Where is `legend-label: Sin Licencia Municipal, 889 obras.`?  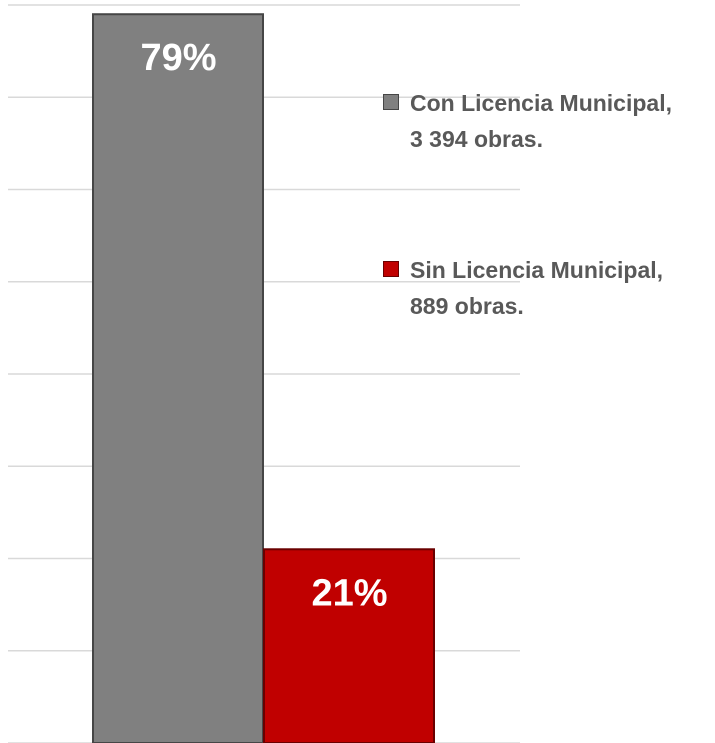 legend-label: Sin Licencia Municipal, 889 obras. is located at coordinates (537, 288).